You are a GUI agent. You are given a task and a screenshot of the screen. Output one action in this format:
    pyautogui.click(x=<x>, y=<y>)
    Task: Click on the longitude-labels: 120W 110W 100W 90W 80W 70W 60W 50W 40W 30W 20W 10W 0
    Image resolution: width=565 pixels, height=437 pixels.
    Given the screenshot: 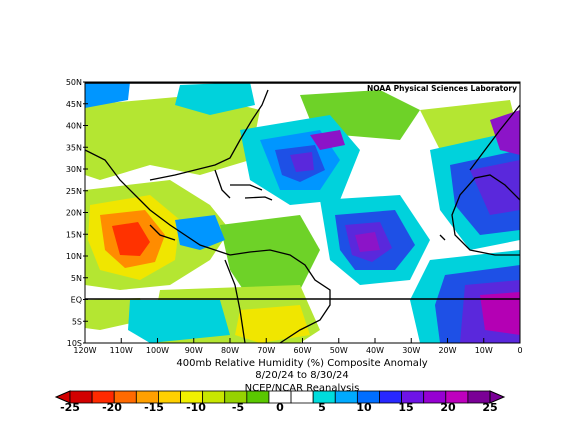 What is the action you would take?
    pyautogui.click(x=298, y=346)
    